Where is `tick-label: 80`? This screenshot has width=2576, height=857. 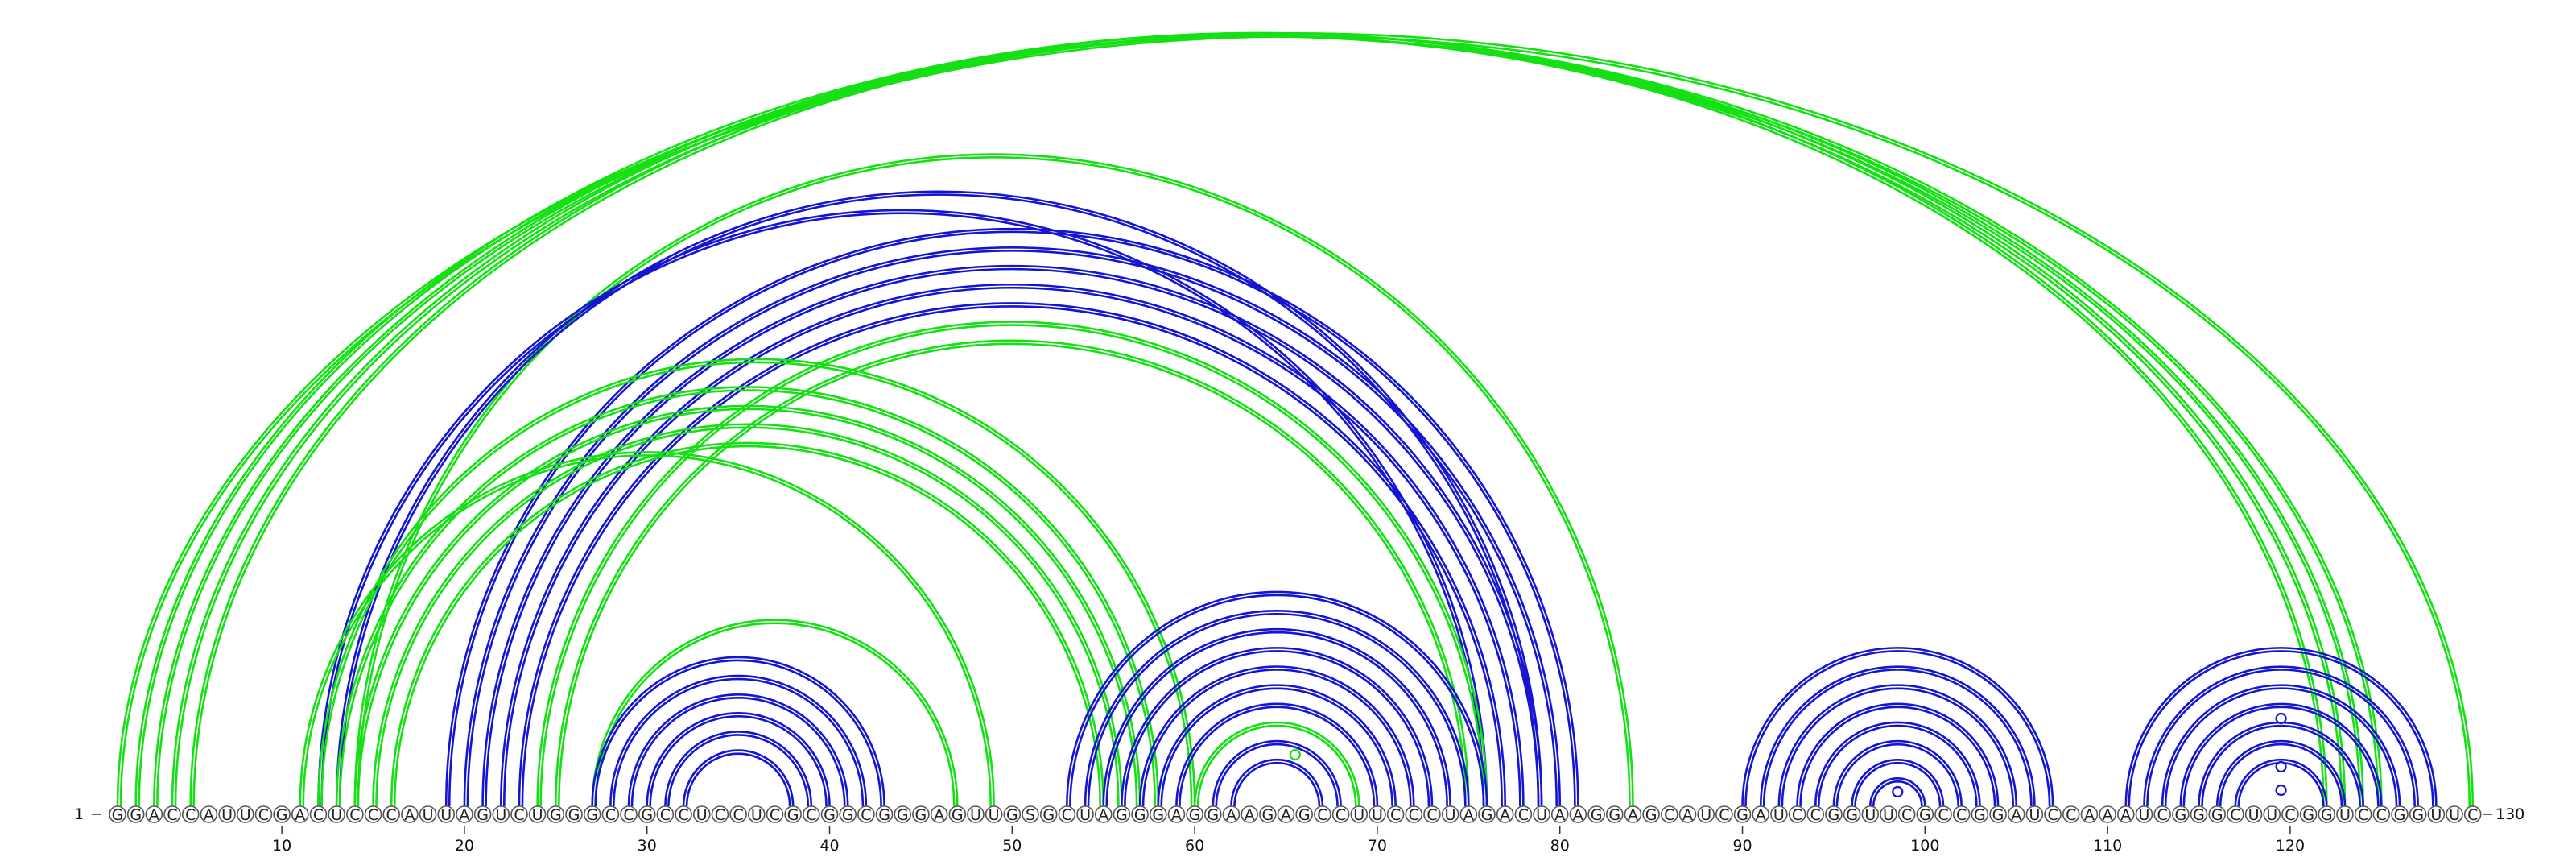 tick-label: 80 is located at coordinates (1560, 846).